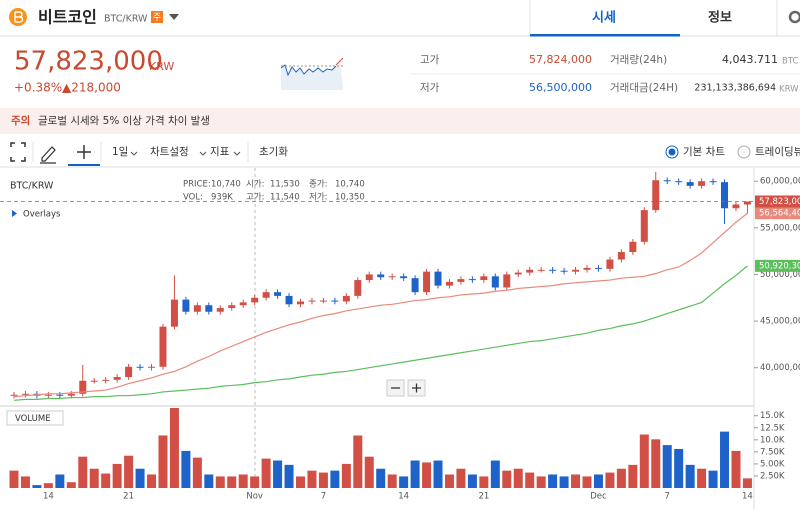 This screenshot has height=509, width=800. What do you see at coordinates (790, 62) in the screenshot?
I see `stat-unit: BTC` at bounding box center [790, 62].